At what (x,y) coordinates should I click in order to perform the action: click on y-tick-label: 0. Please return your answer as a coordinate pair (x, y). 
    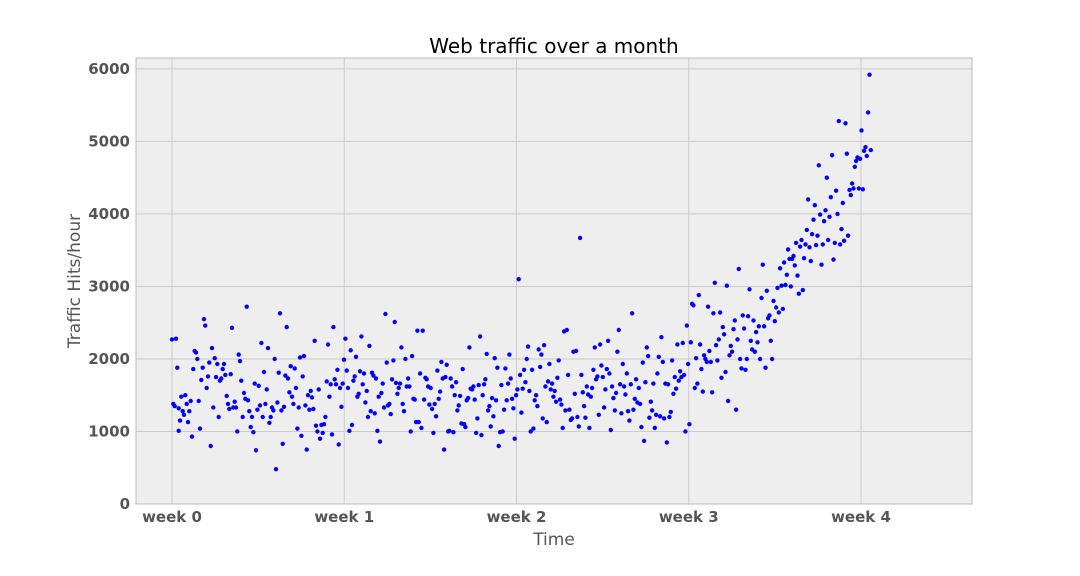
    Looking at the image, I should click on (125, 504).